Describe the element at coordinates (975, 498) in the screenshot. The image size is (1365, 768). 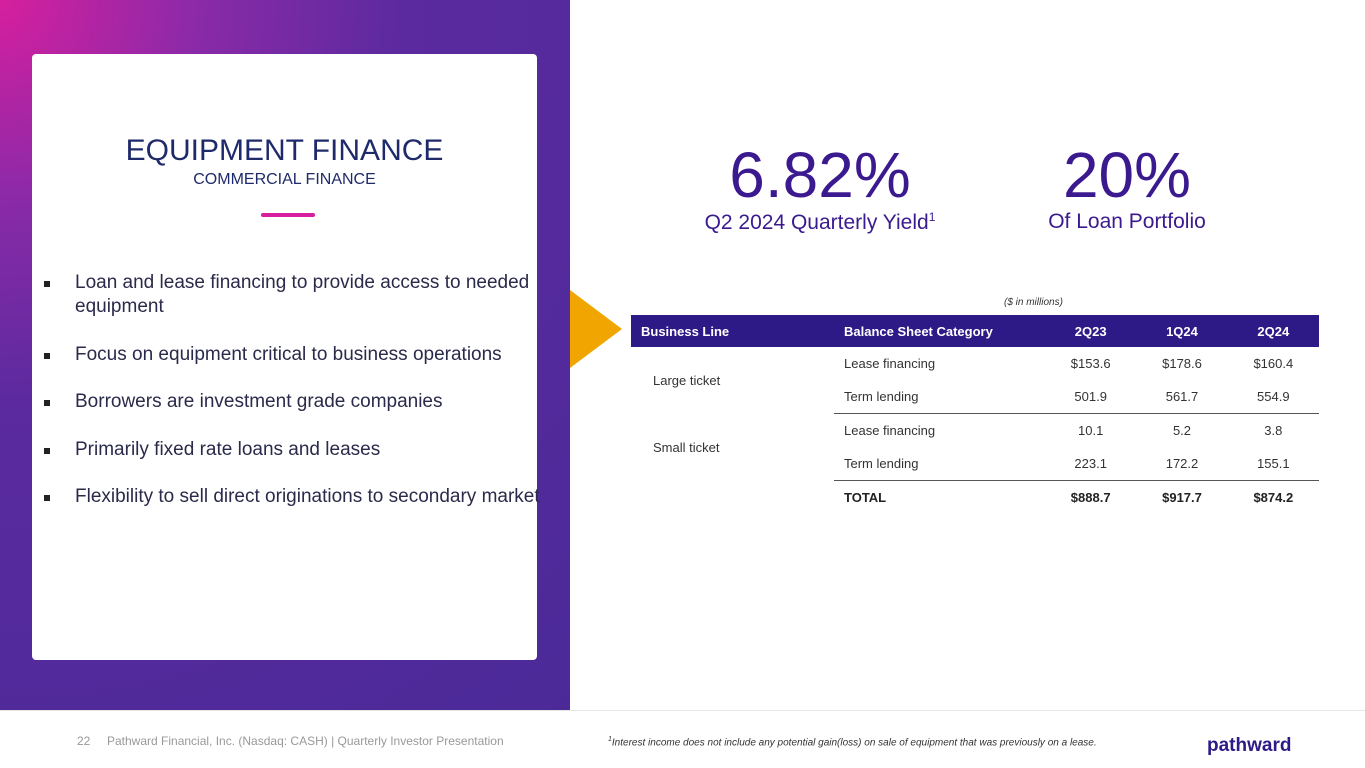
I see `total-row: TOTAL $888.7 $917.7 $874.2` at that location.